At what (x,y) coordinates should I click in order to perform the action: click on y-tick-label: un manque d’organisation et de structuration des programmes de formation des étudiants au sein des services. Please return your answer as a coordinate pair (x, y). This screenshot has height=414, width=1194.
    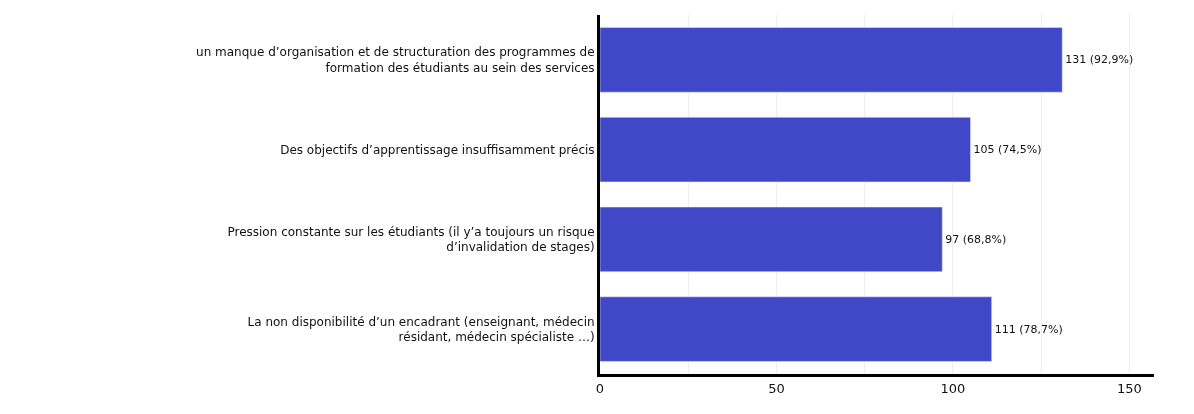
    Looking at the image, I should click on (395, 60).